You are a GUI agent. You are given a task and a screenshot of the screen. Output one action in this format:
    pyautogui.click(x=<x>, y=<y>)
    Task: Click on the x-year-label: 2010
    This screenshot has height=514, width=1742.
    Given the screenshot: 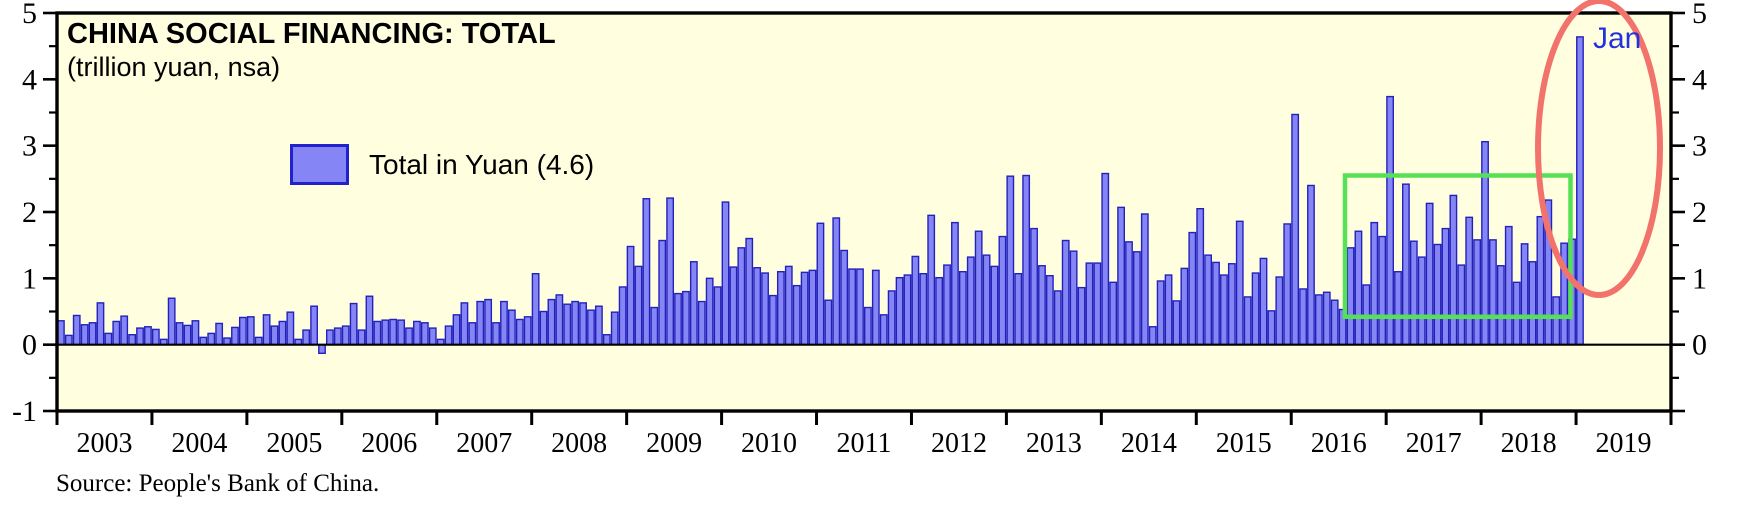 What is the action you would take?
    pyautogui.click(x=769, y=443)
    